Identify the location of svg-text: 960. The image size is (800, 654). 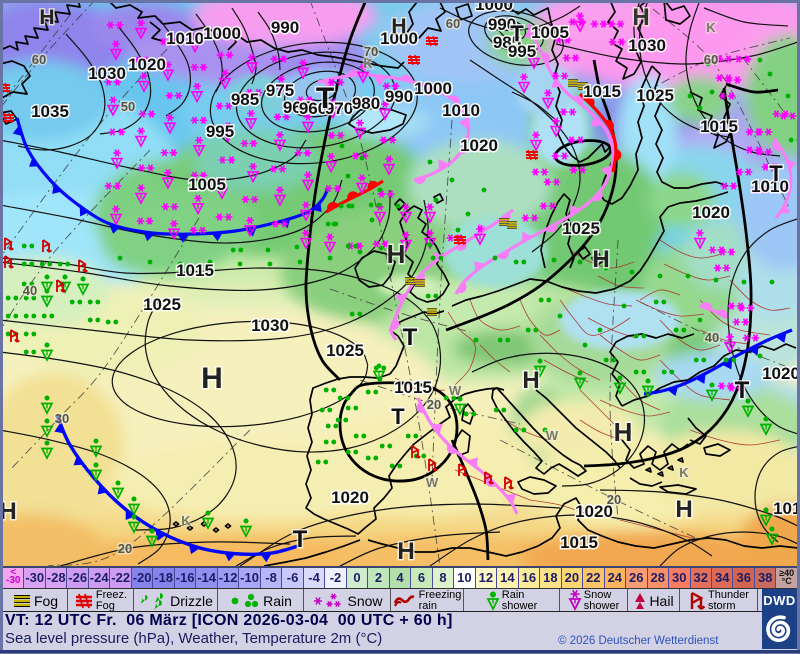
(313, 108).